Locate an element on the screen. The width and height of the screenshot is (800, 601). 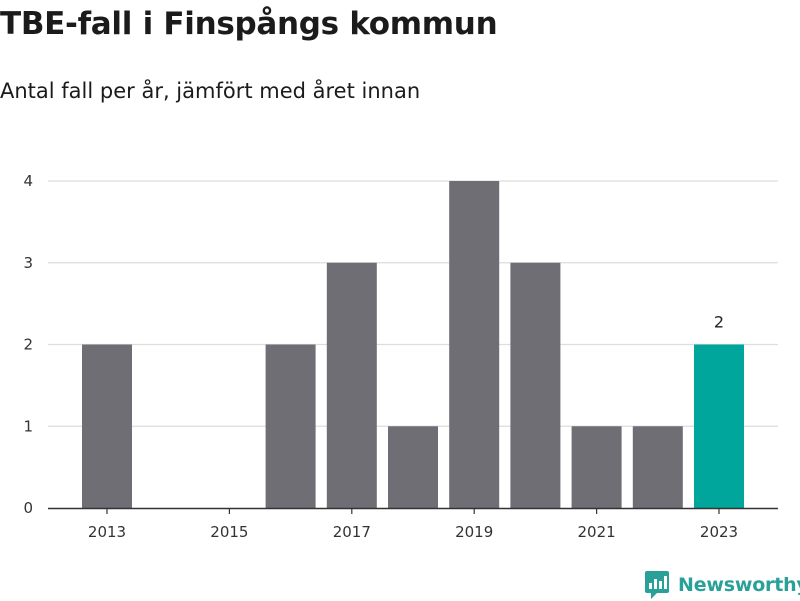
y-tick-label: 1 is located at coordinates (28, 426).